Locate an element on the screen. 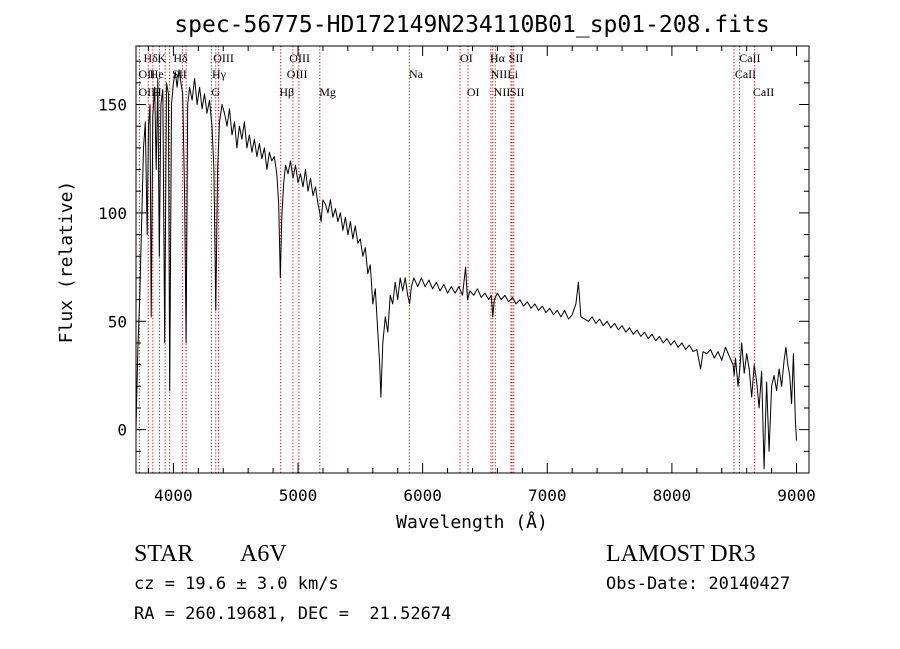 The width and height of the screenshot is (900, 649). x-tick-label-0: 4000 is located at coordinates (173, 495).